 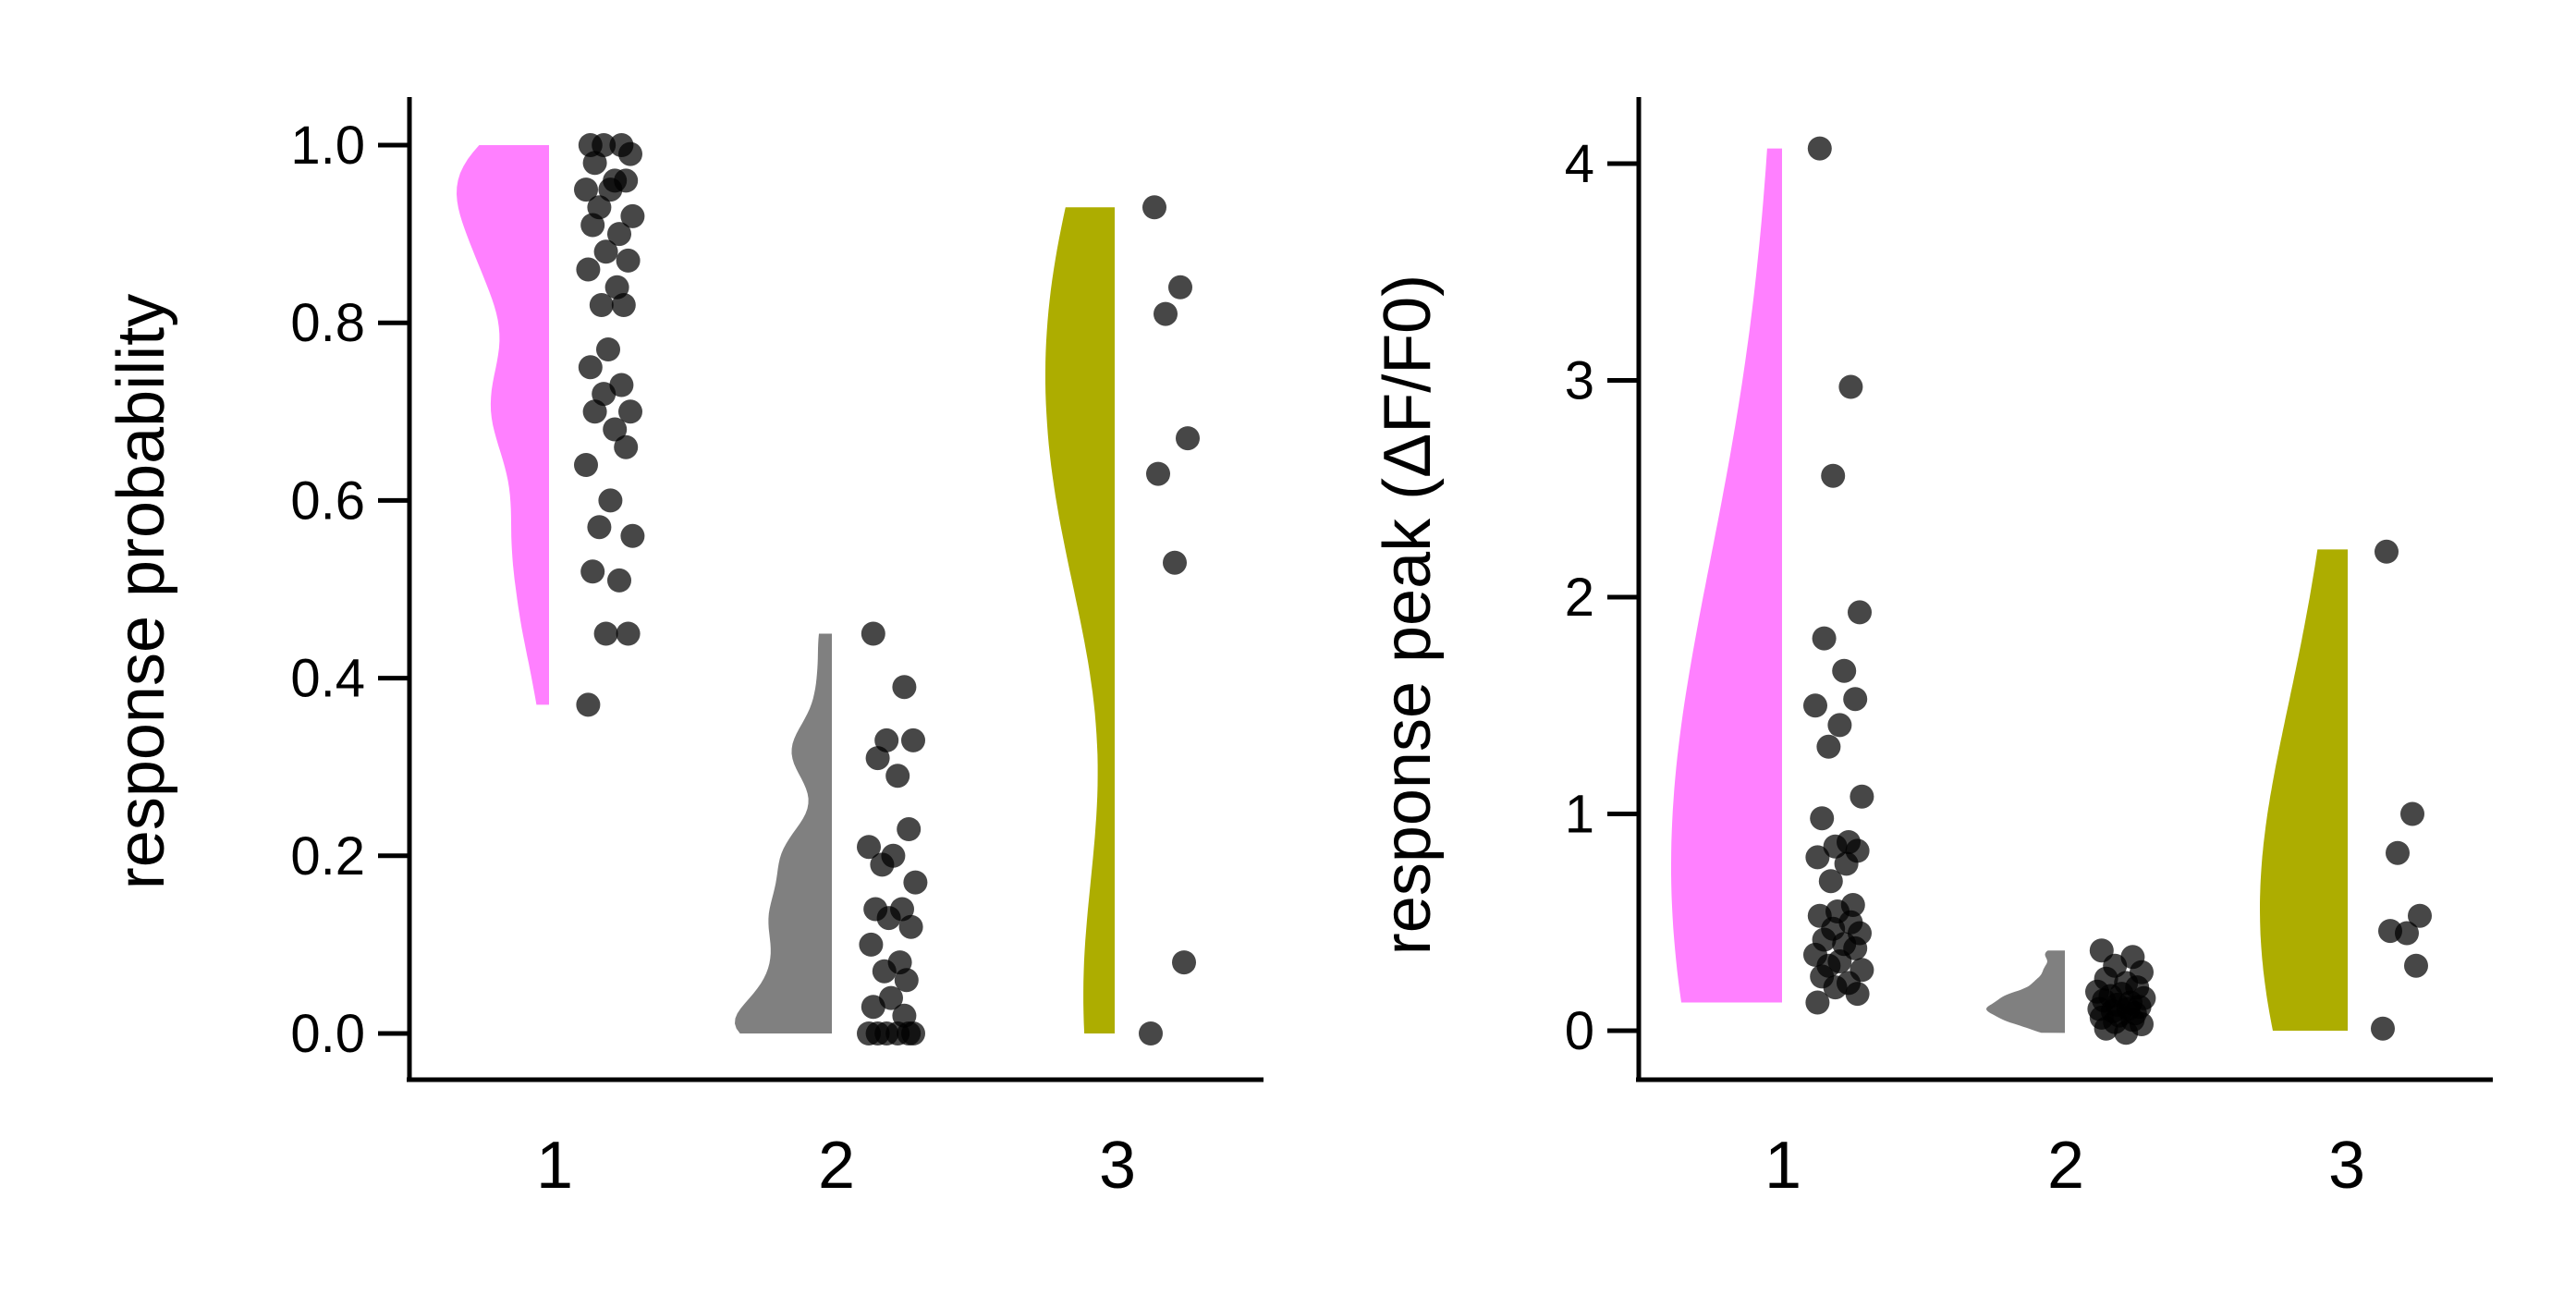 I want to click on y-tick-label: 1.0, so click(x=327, y=146).